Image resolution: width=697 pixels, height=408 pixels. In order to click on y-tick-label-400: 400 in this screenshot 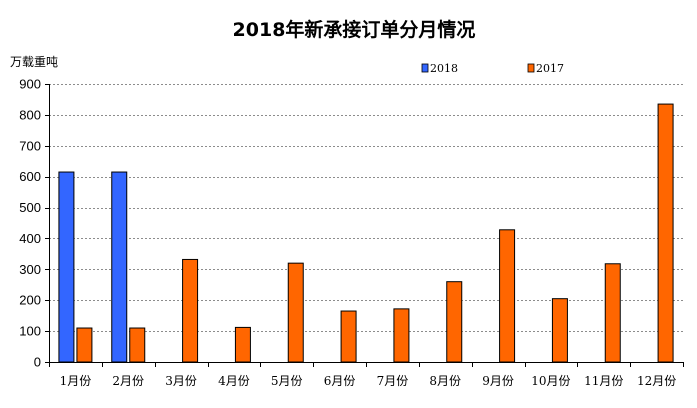, I will do `click(30, 238)`.